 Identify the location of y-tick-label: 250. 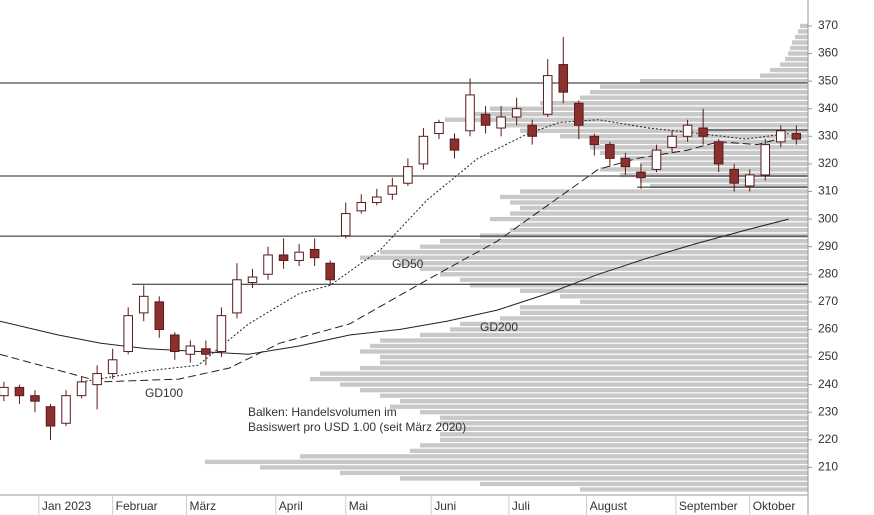
(828, 356).